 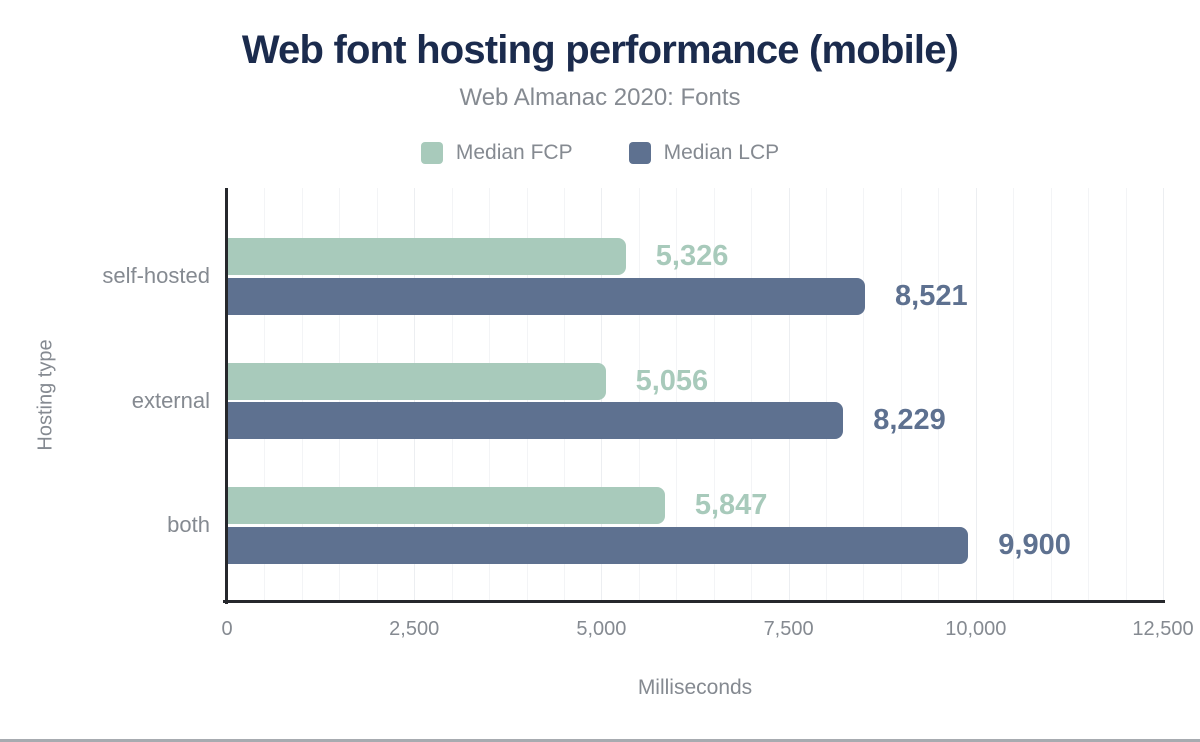 I want to click on legend-label-median-lcp: Median LCP, so click(x=721, y=152).